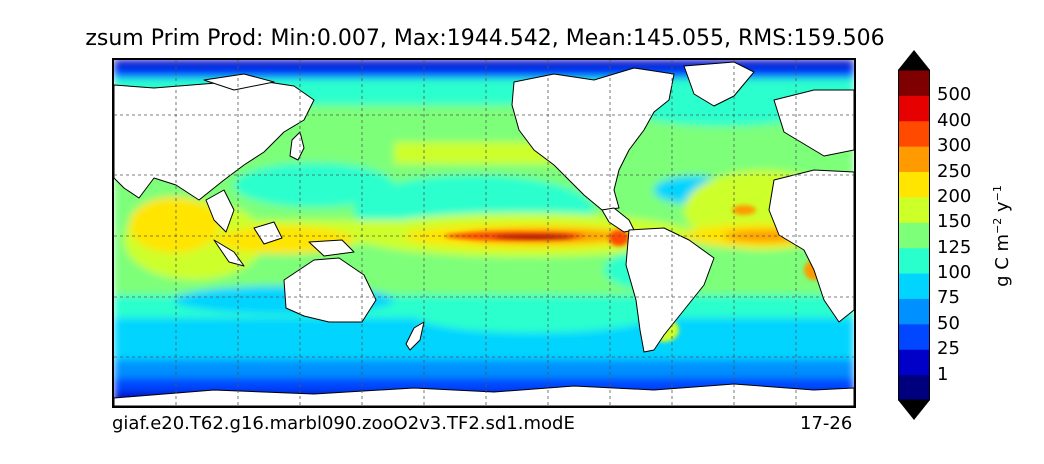 This screenshot has height=464, width=1044. I want to click on colorbar-tick-label: 100, so click(954, 273).